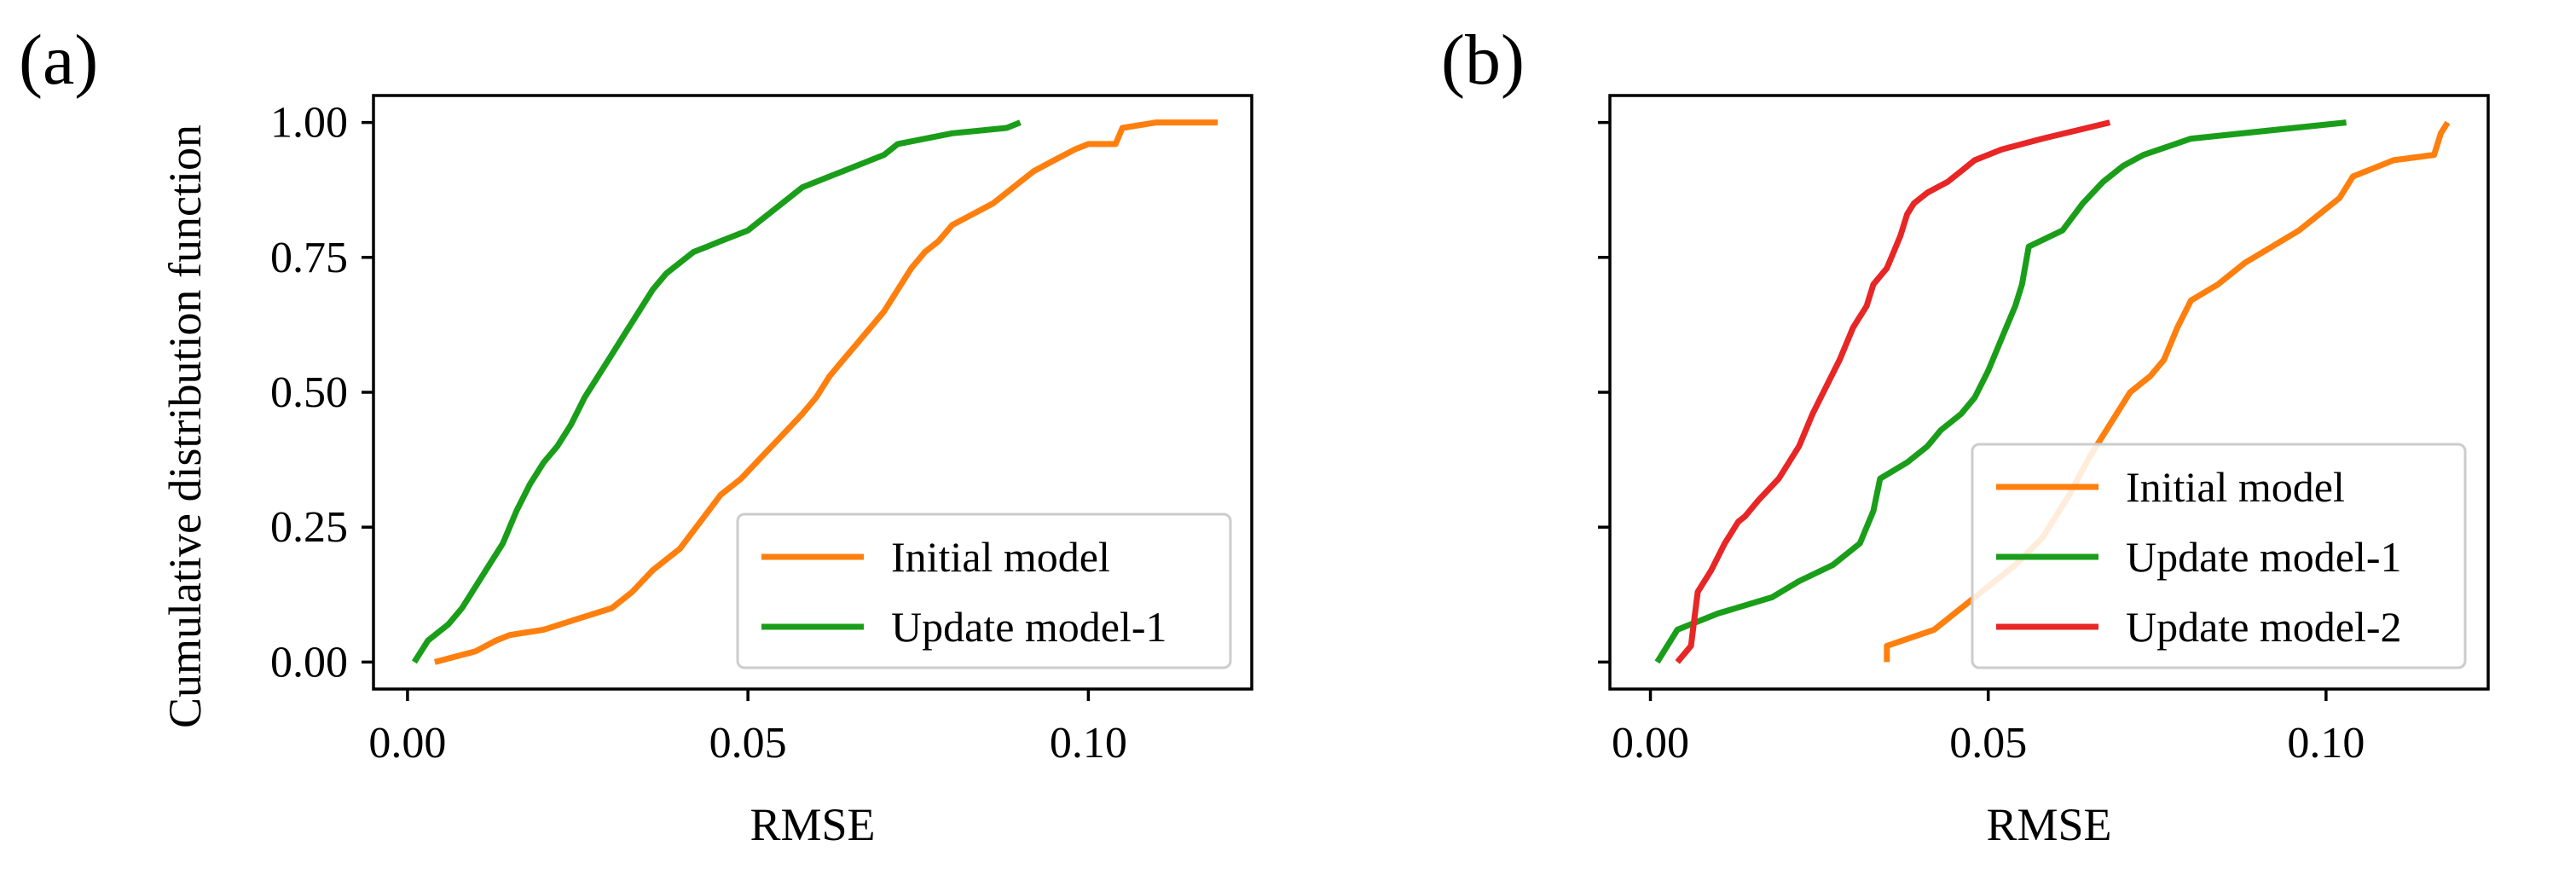  I want to click on y-axis-label: Cumulative distribution function, so click(185, 426).